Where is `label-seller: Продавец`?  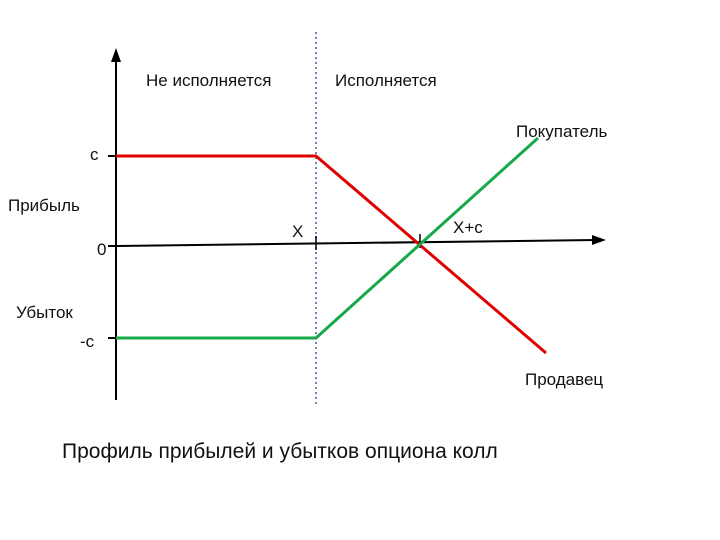 label-seller: Продавец is located at coordinates (564, 379).